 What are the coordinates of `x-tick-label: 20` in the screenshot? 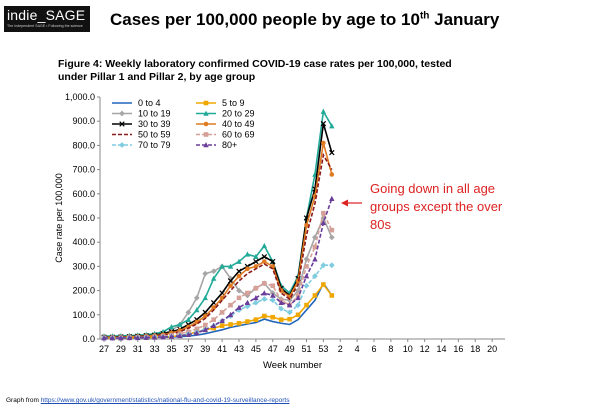 It's located at (492, 349).